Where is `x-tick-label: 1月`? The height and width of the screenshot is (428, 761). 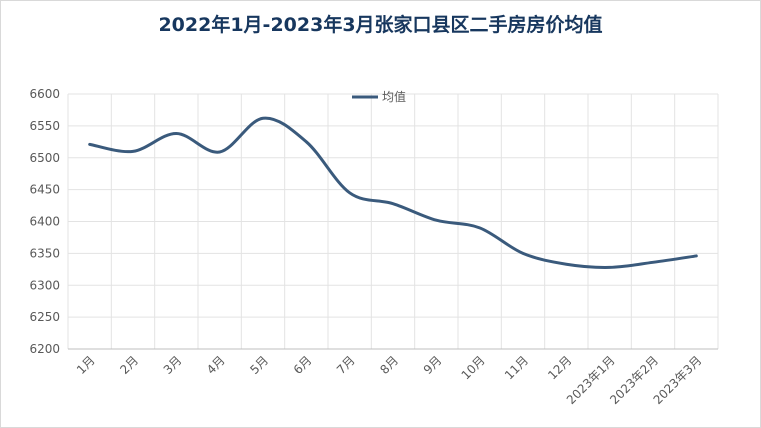 x-tick-label: 1月 is located at coordinates (86, 365).